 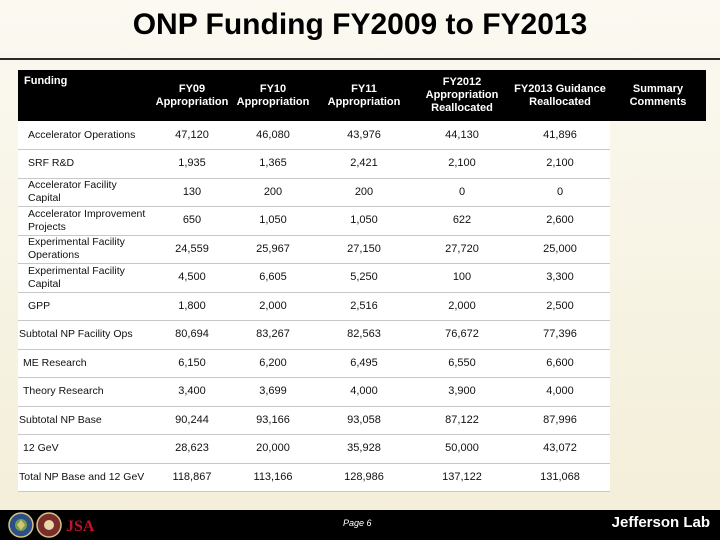 I want to click on cell-fy10: 3,699, so click(x=273, y=392).